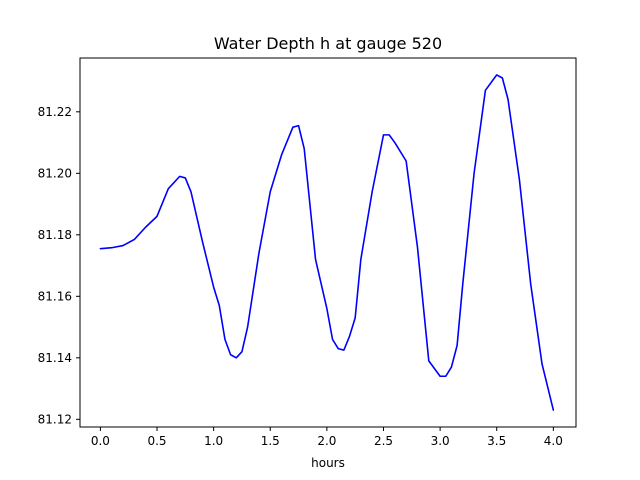 This screenshot has height=480, width=640. I want to click on x-tick-label: 3.0, so click(440, 441).